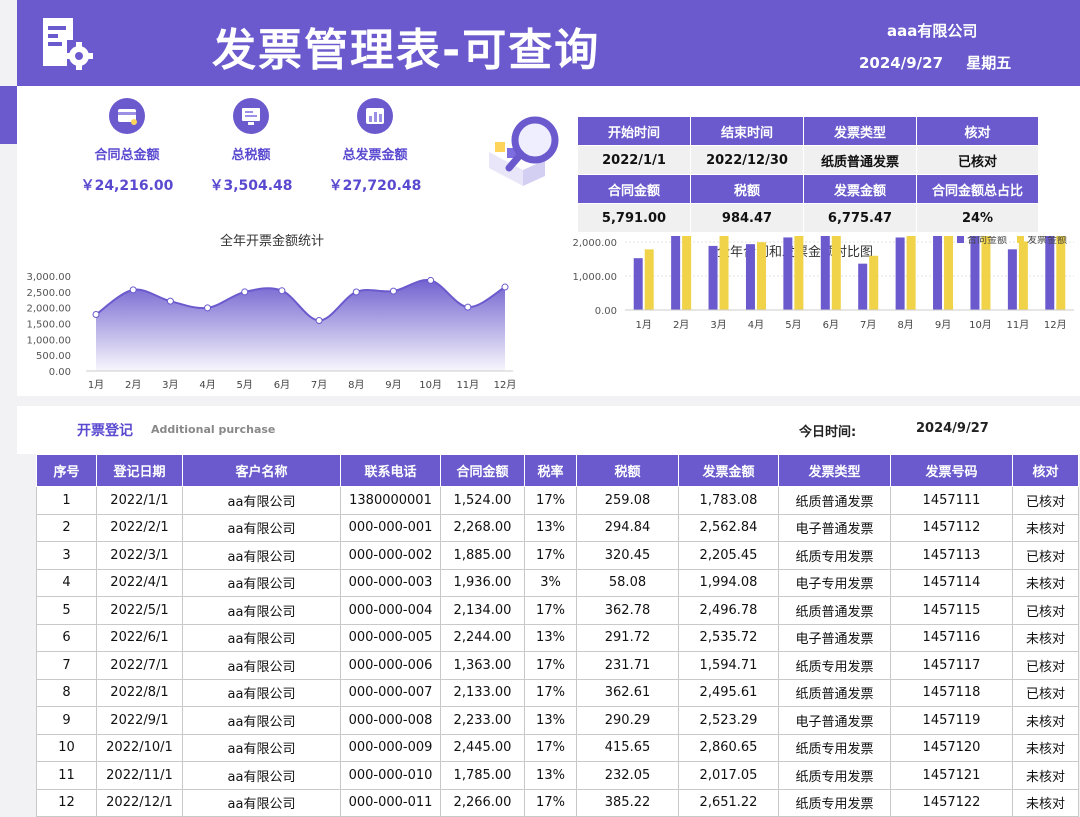 The width and height of the screenshot is (1080, 817). Describe the element at coordinates (627, 665) in the screenshot. I see `table-cell: 231.71` at that location.